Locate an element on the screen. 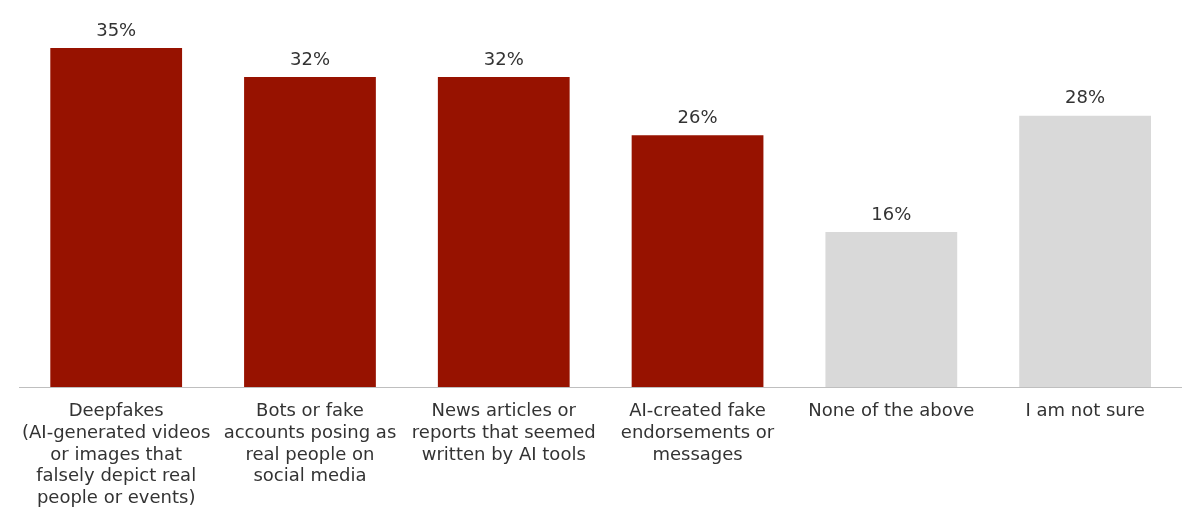  data-label: 16% is located at coordinates (891, 213).